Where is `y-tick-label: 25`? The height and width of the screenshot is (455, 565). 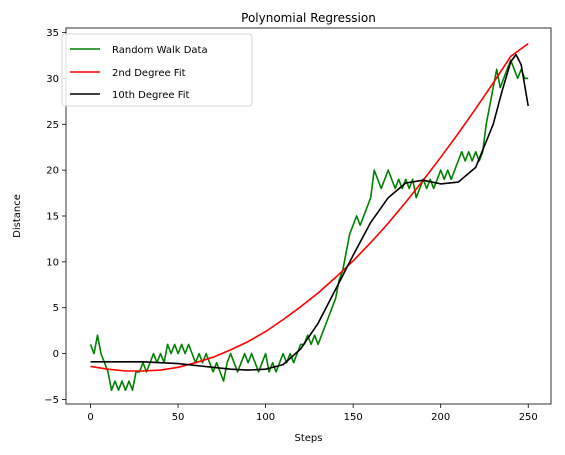
y-tick-label: 25 is located at coordinates (52, 125).